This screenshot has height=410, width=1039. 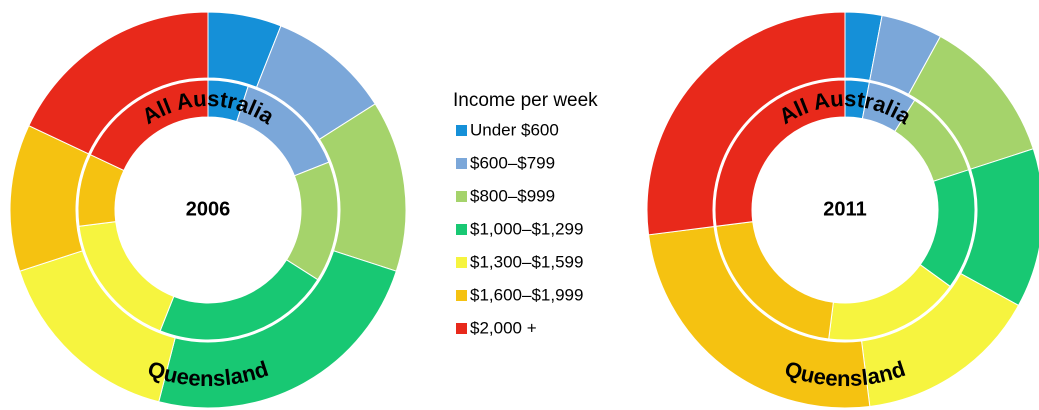 What do you see at coordinates (514, 129) in the screenshot?
I see `legend-label: Under $600` at bounding box center [514, 129].